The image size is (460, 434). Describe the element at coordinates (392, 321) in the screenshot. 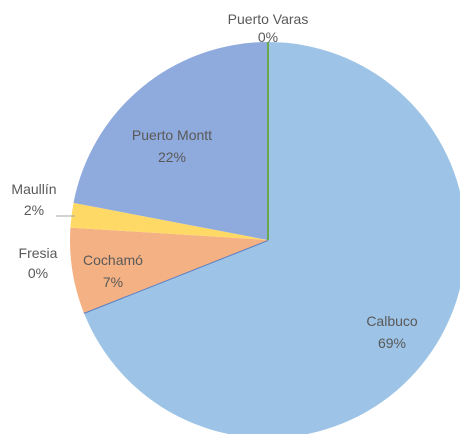

I see `slice-label-calbuco: Calbuco` at that location.